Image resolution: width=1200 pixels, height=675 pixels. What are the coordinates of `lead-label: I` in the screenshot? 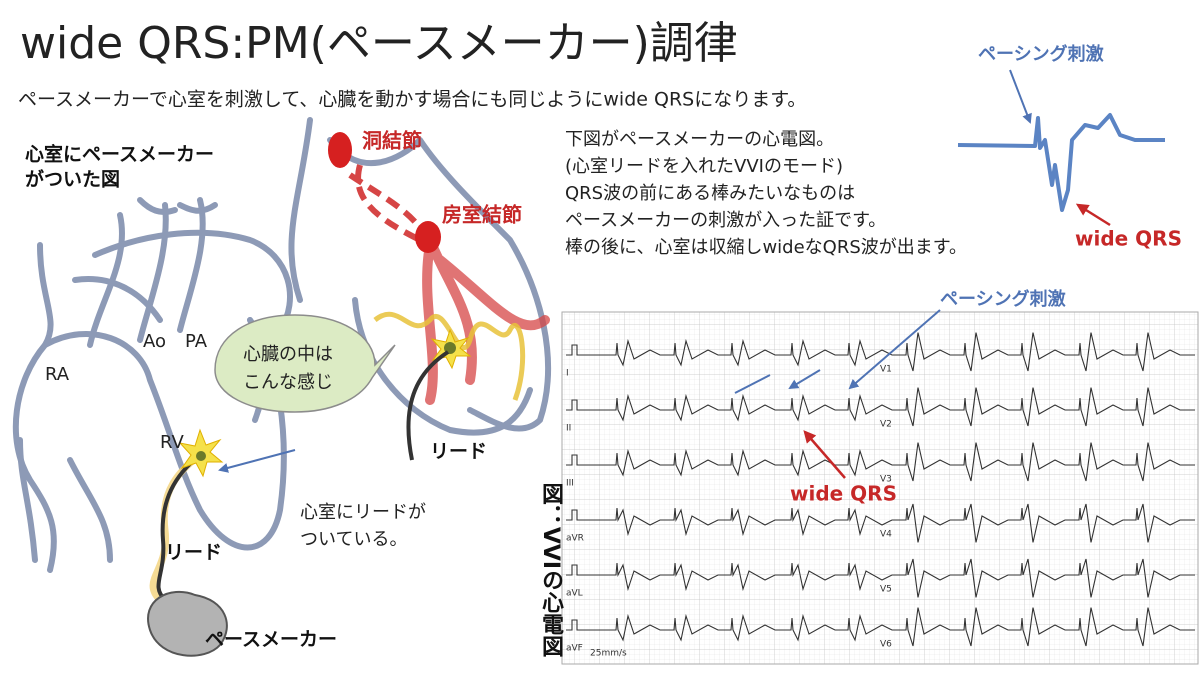 It's located at (567, 374).